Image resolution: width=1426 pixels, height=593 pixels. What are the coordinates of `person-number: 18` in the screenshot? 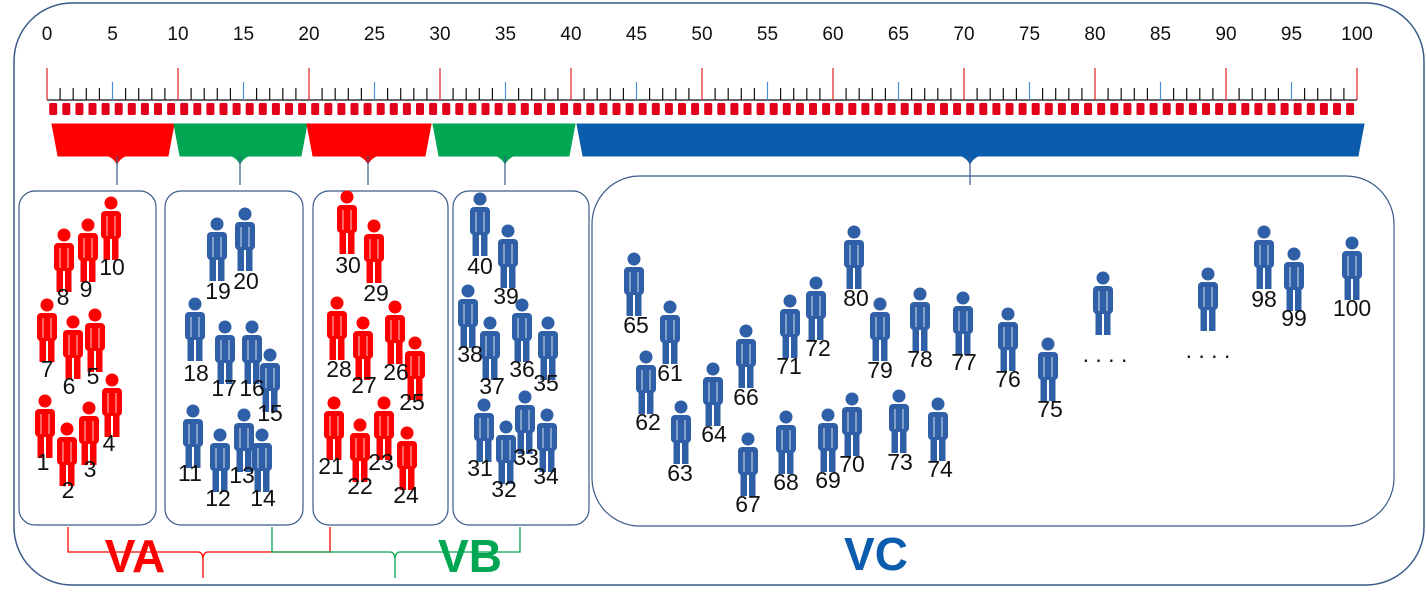 It's located at (196, 373).